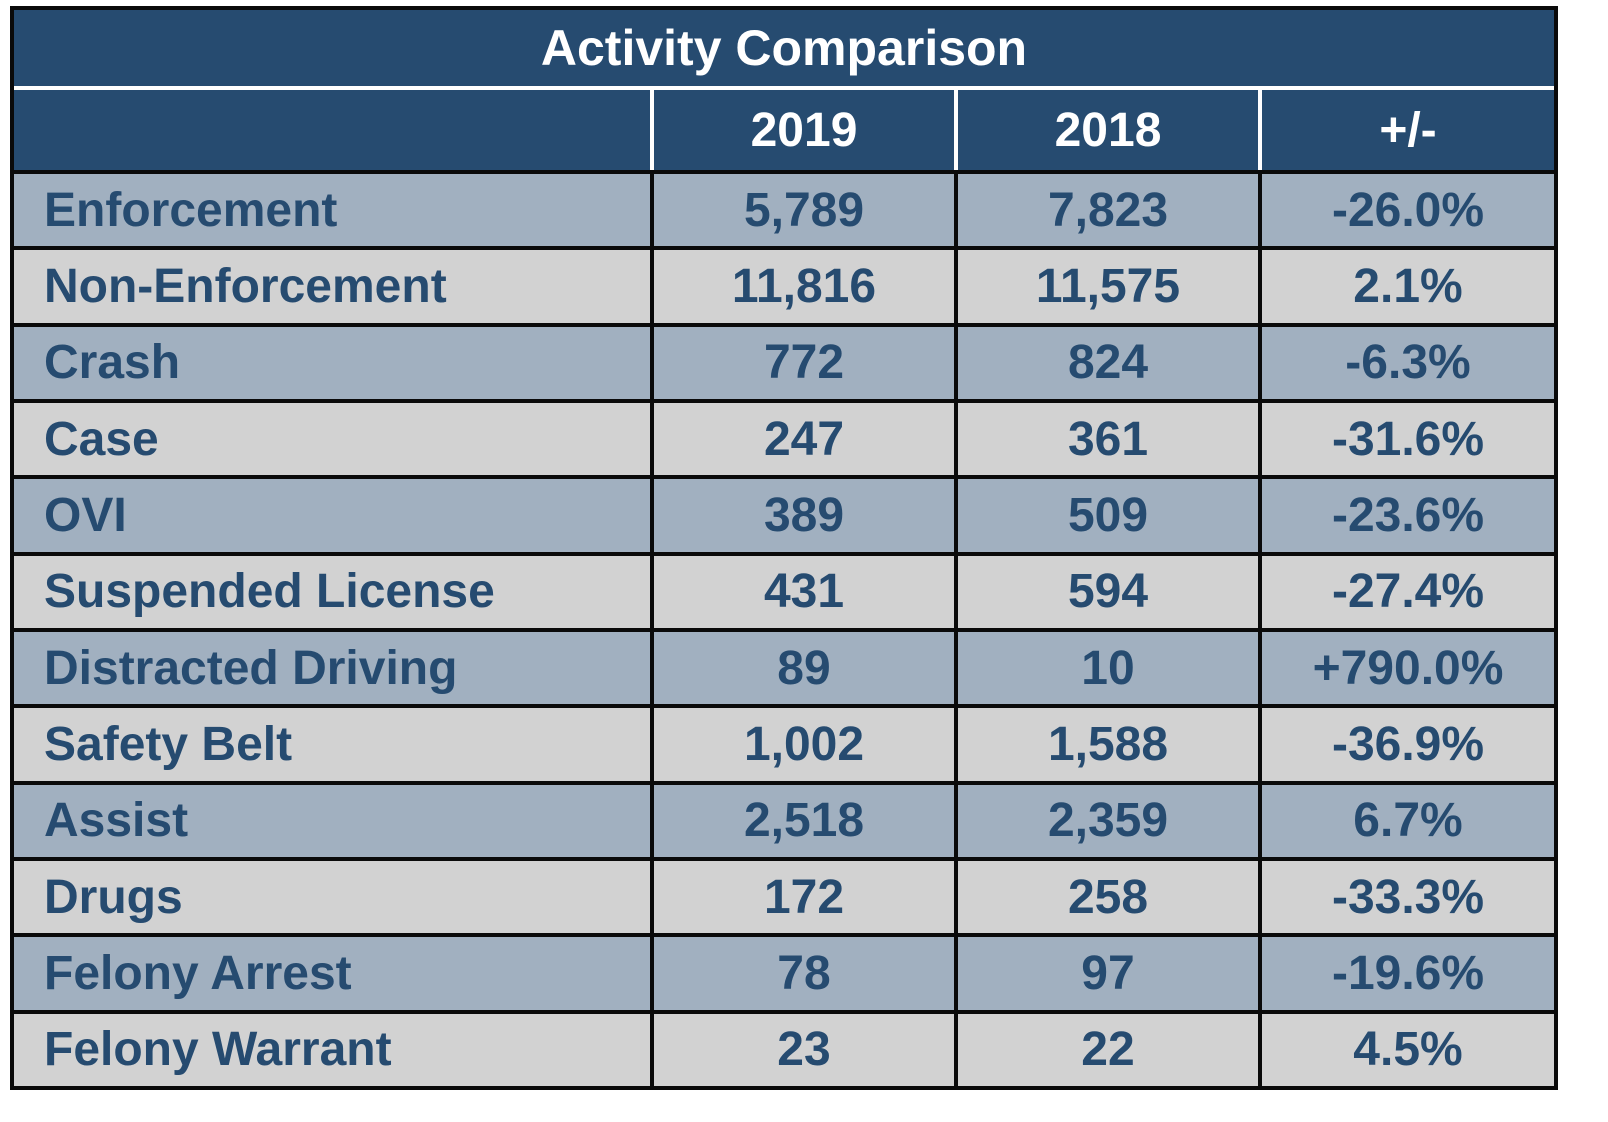 This screenshot has height=1122, width=1608. I want to click on value-2018-cell: 361, so click(1106, 439).